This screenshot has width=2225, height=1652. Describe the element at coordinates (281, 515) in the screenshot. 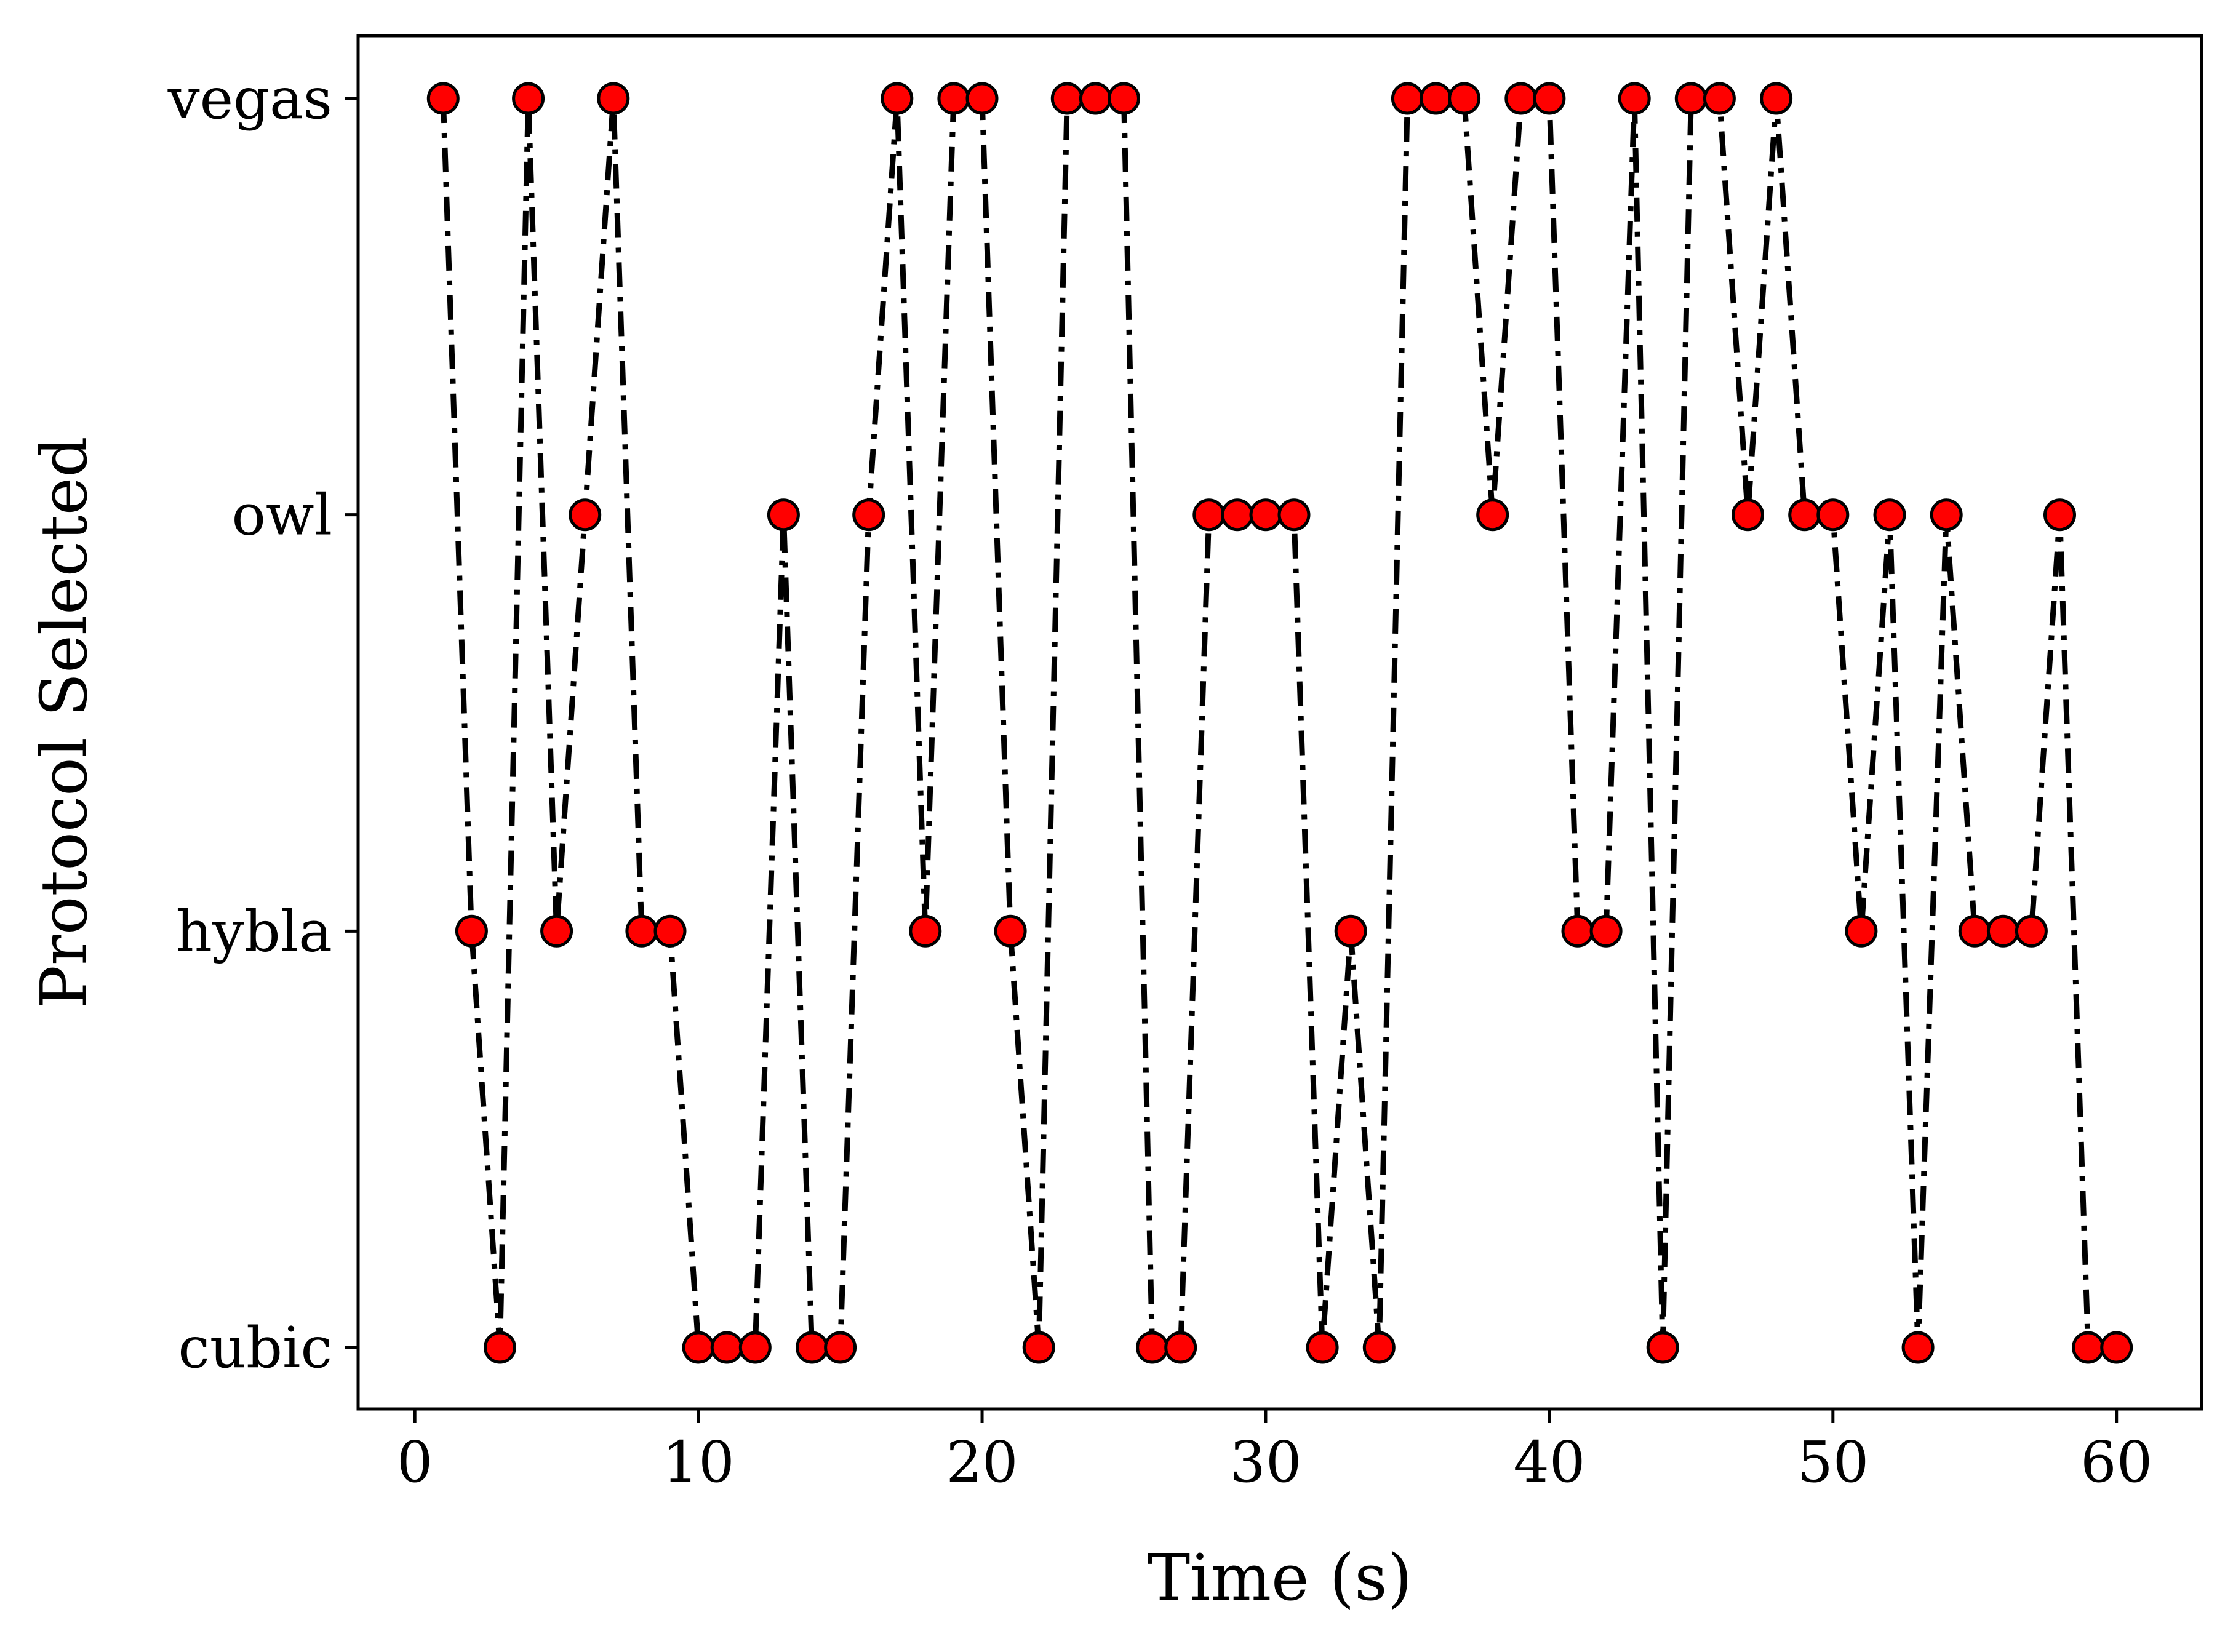

I see `y-tick-label: owl` at that location.